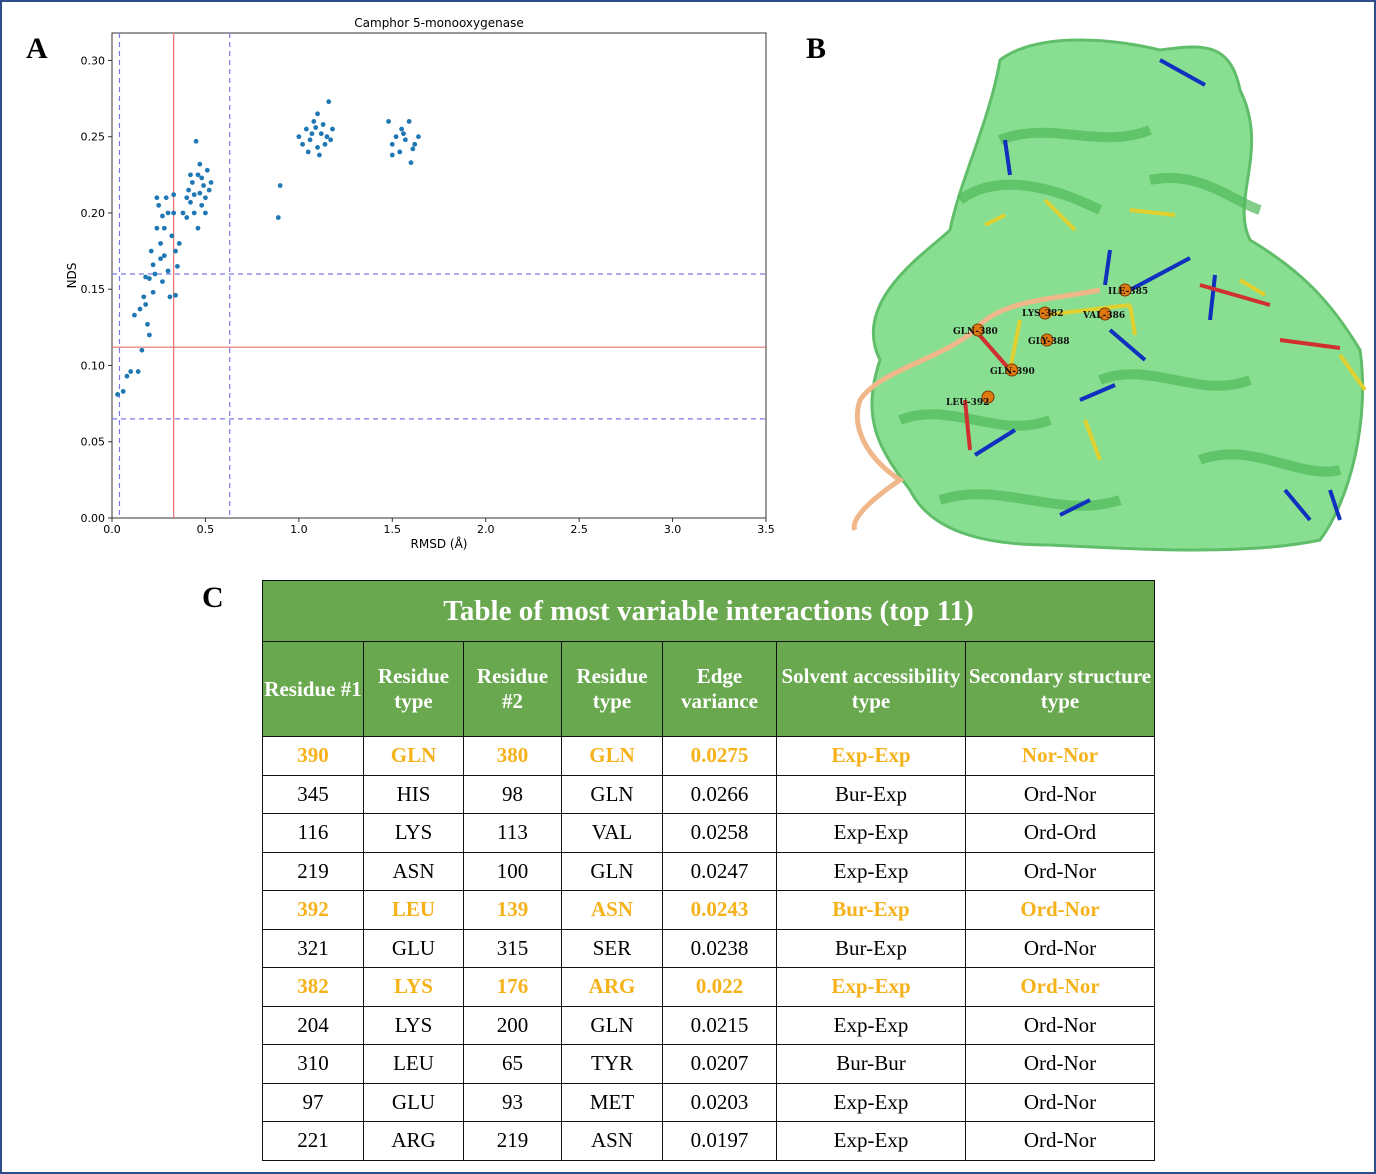 This screenshot has width=1376, height=1174. I want to click on table-cell: Nor-Nor, so click(1060, 756).